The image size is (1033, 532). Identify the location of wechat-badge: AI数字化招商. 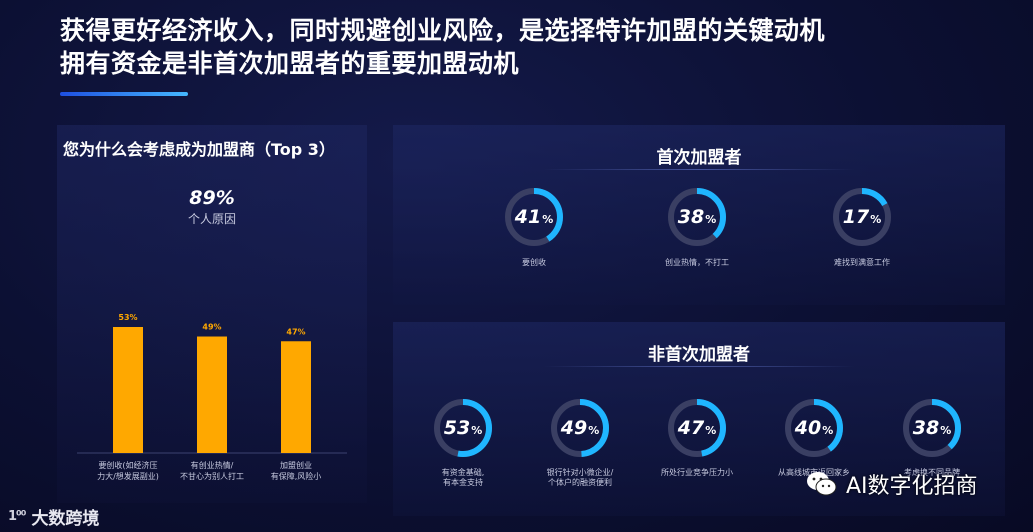
(892, 484).